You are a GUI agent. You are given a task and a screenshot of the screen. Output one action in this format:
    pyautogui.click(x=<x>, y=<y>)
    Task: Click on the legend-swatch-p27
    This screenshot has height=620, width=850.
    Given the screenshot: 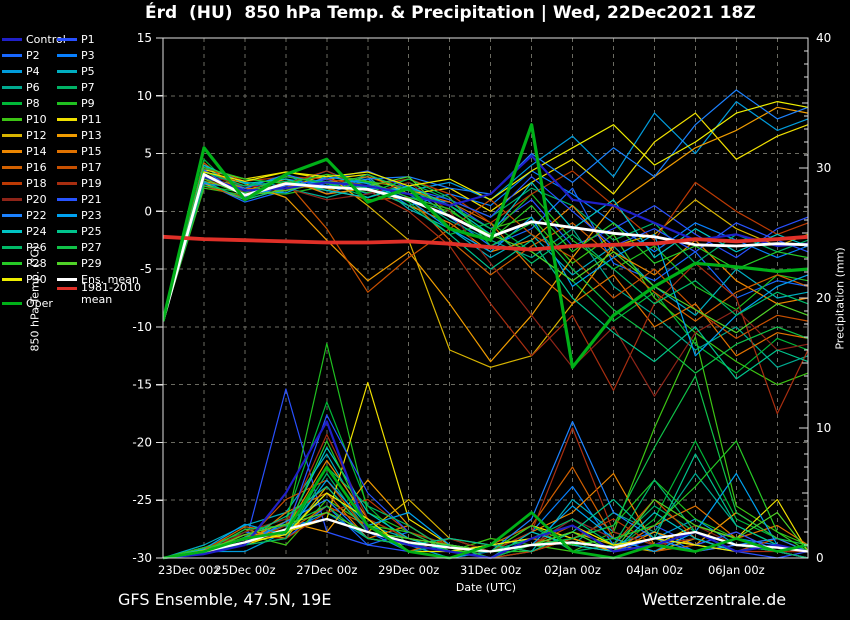 What is the action you would take?
    pyautogui.click(x=67, y=247)
    